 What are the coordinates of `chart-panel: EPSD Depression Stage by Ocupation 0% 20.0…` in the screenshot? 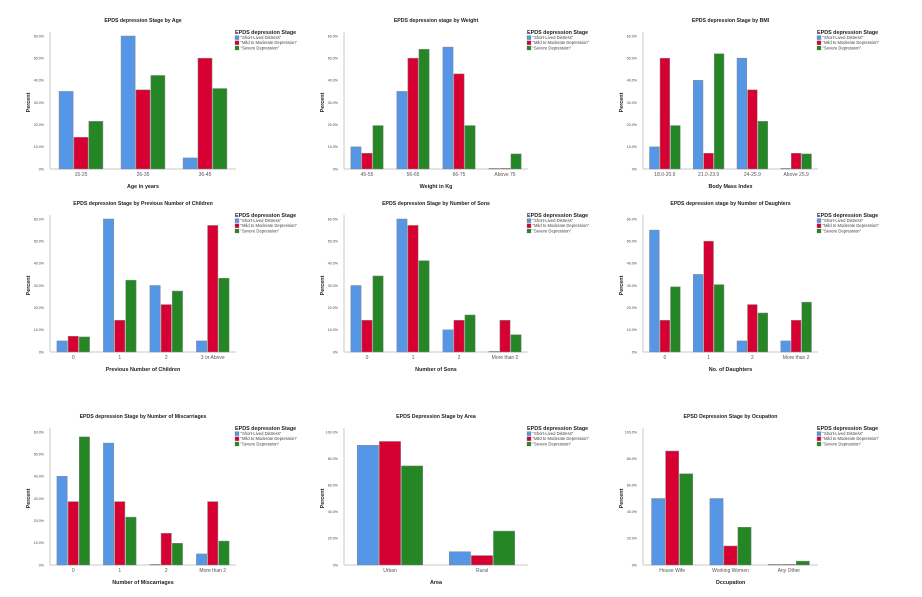 It's located at (749, 500).